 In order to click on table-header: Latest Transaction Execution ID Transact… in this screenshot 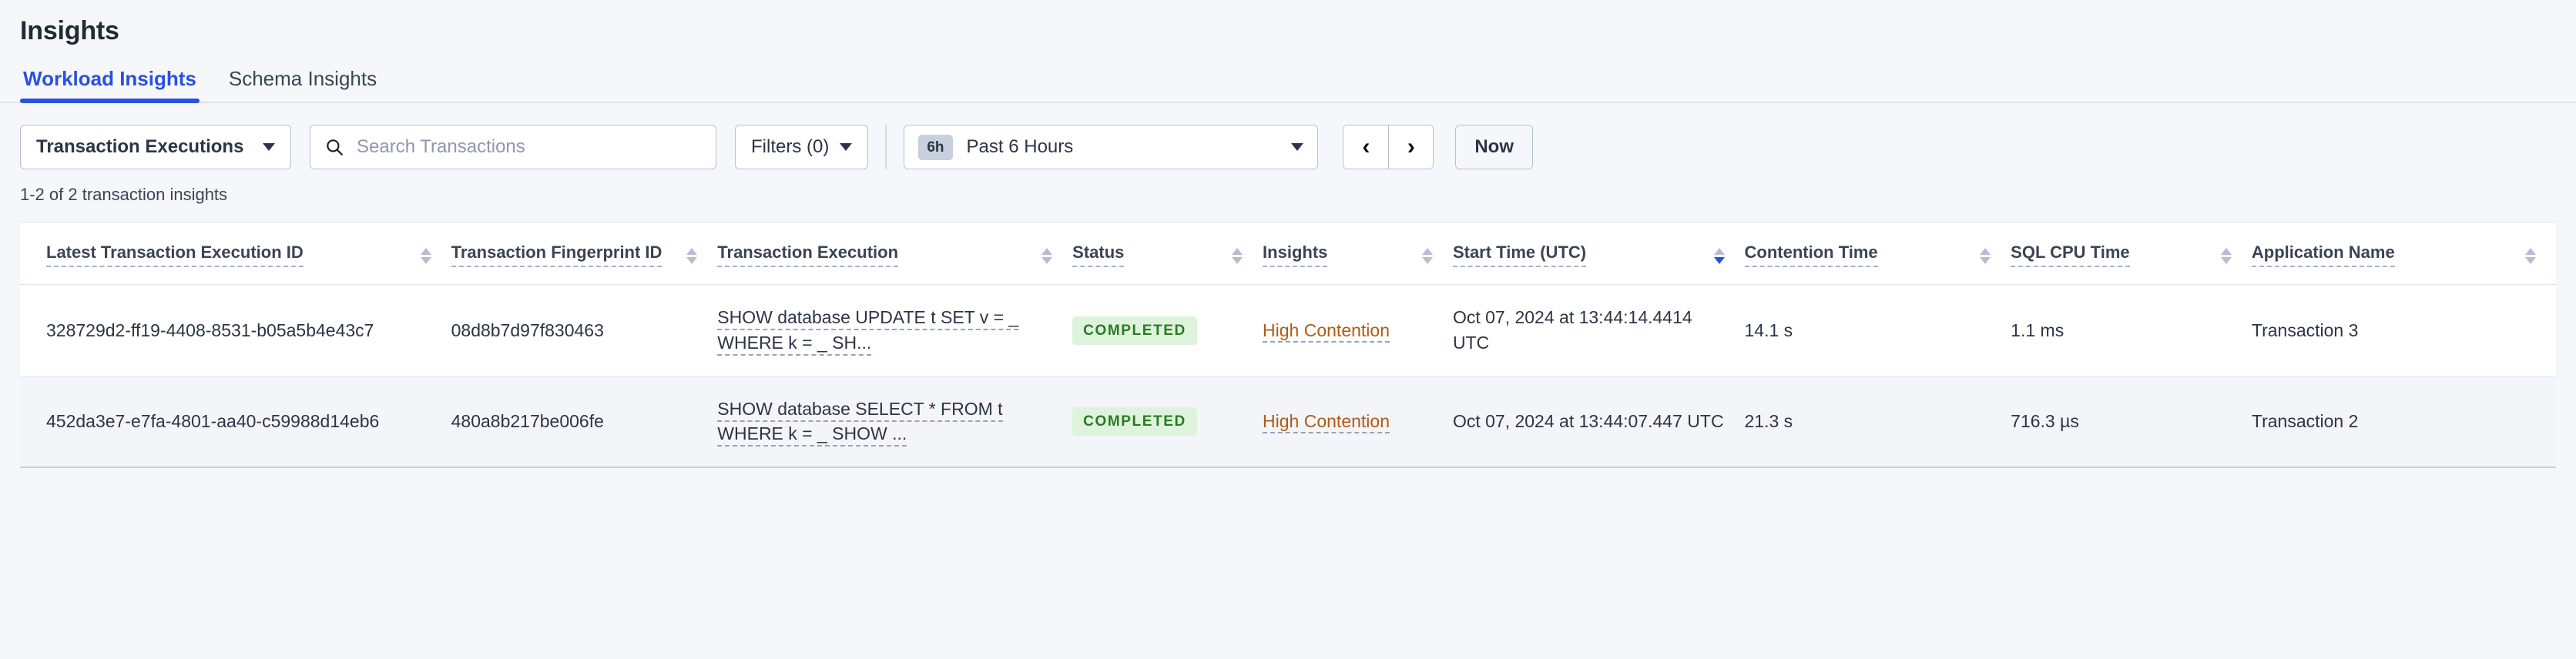, I will do `click(1288, 254)`.